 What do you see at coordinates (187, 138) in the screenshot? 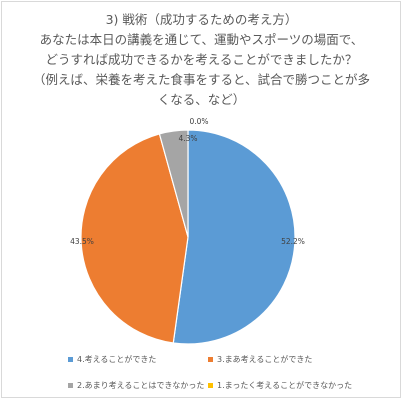
I see `pie-data-label: 4.3%` at bounding box center [187, 138].